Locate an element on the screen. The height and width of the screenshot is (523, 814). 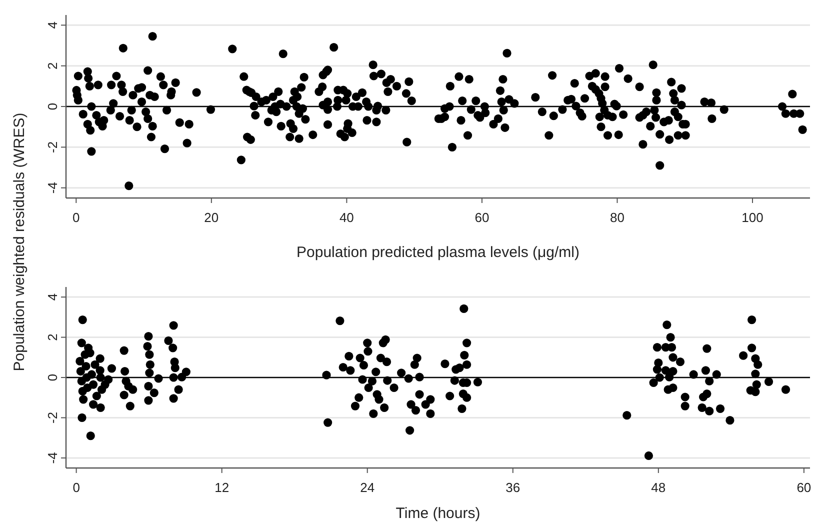
x-axis-title: Population predicted plasma levels (μg/ml) is located at coordinates (438, 252).